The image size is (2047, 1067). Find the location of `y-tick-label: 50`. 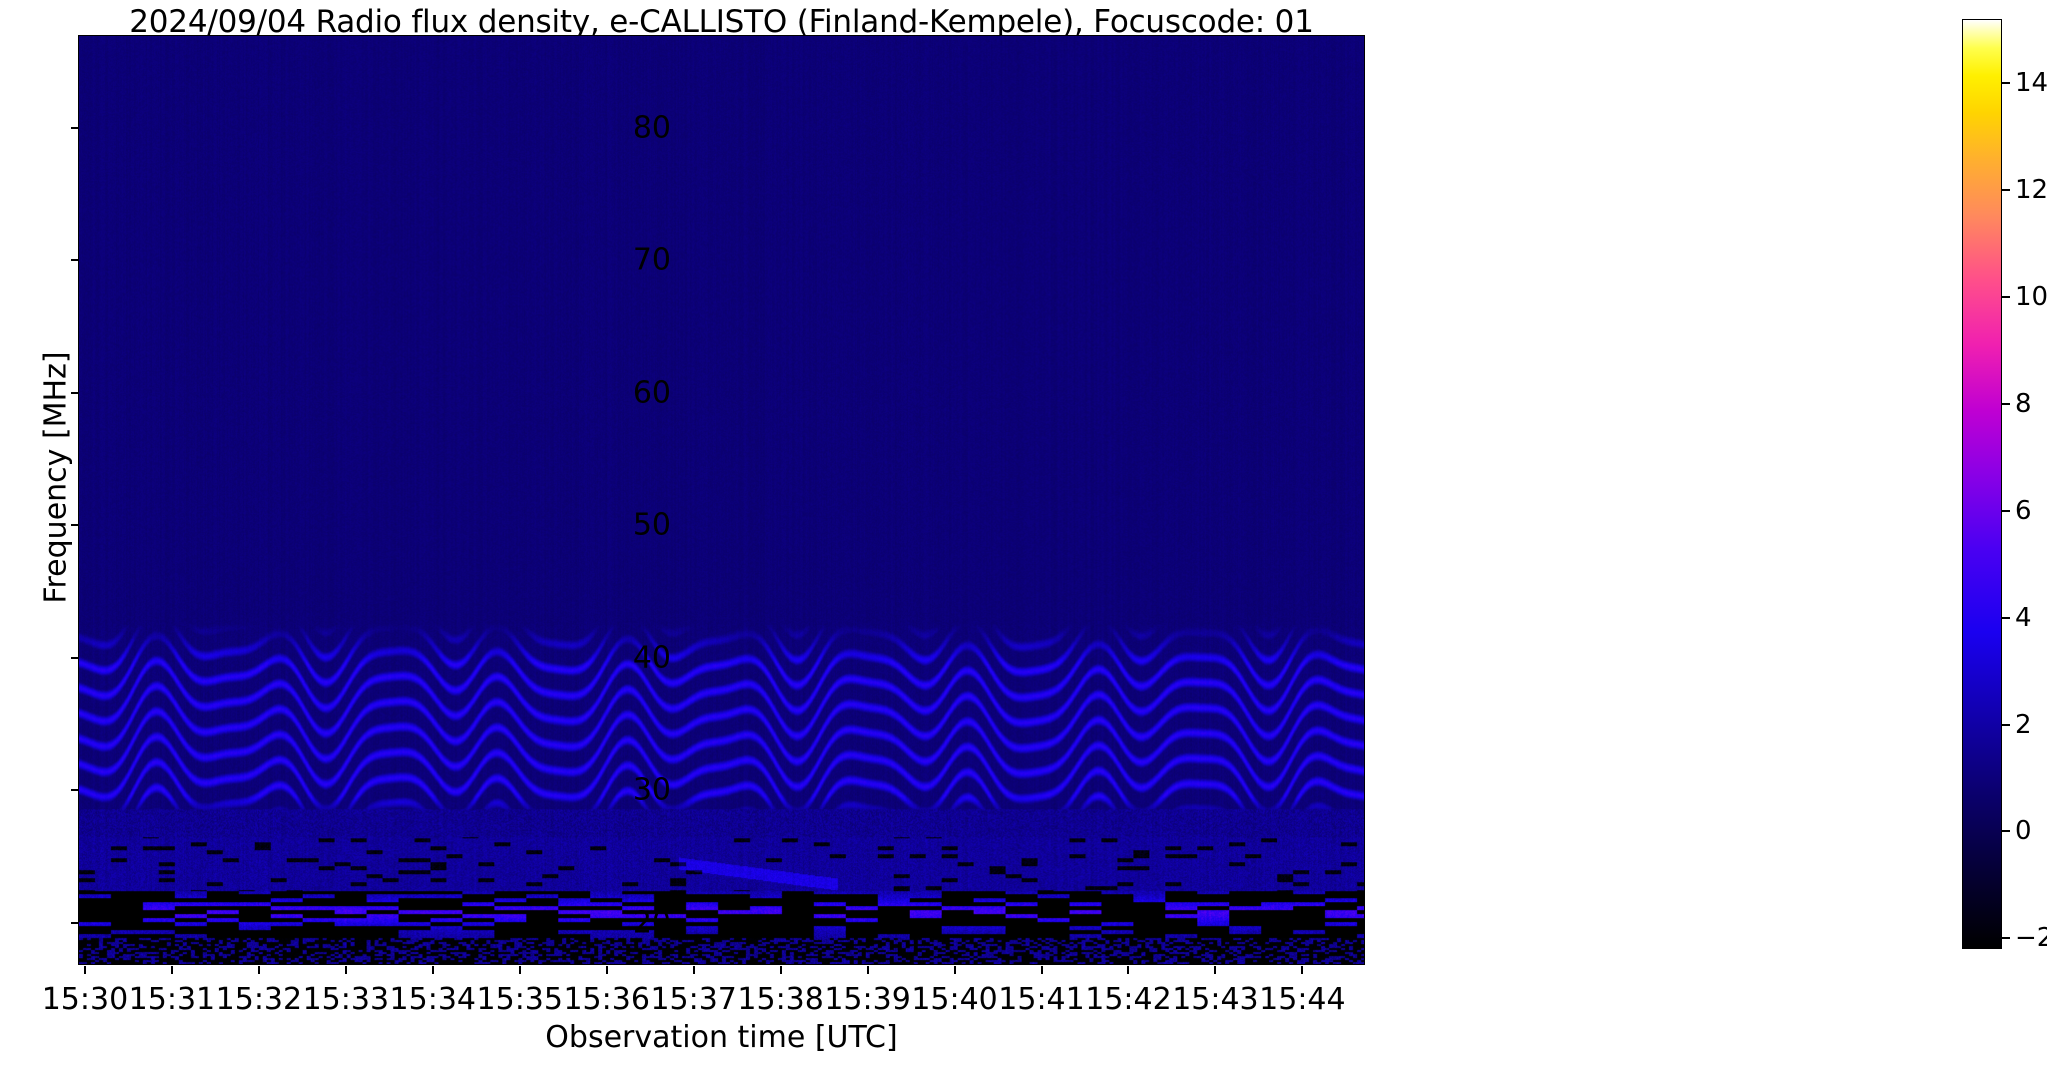

y-tick-label: 50 is located at coordinates (651, 525).